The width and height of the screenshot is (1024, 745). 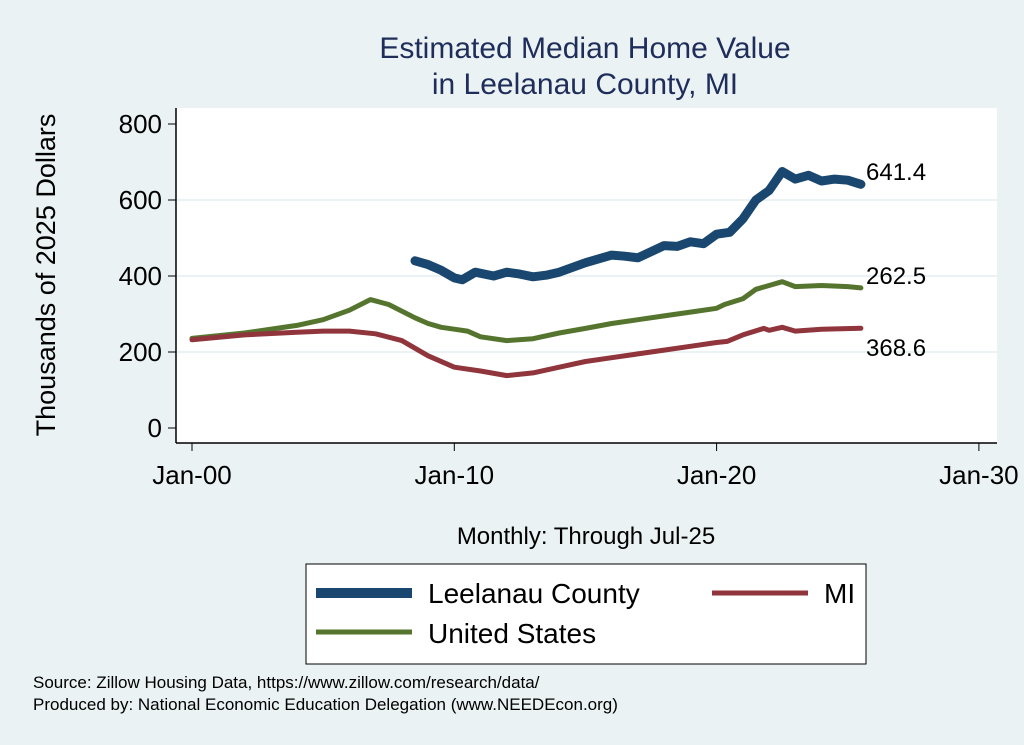 I want to click on y-tick-label: 600, so click(x=140, y=200).